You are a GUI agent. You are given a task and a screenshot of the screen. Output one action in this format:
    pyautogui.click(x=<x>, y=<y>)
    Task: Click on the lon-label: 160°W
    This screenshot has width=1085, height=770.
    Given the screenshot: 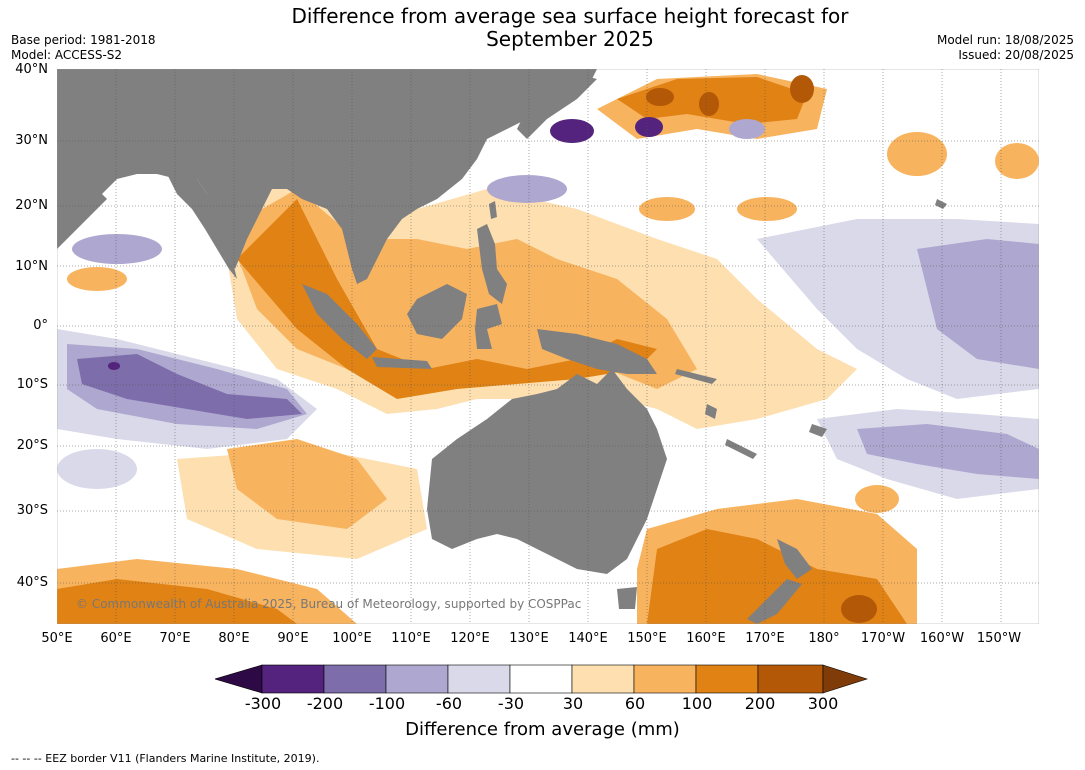 What is the action you would take?
    pyautogui.click(x=942, y=638)
    